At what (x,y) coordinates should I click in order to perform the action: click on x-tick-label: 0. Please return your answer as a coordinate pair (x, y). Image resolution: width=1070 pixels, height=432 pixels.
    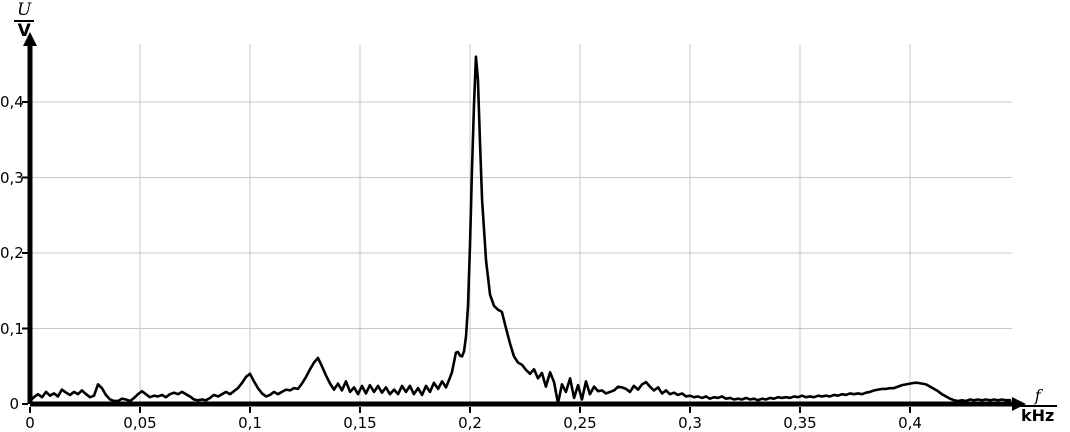
    Looking at the image, I should click on (30, 423).